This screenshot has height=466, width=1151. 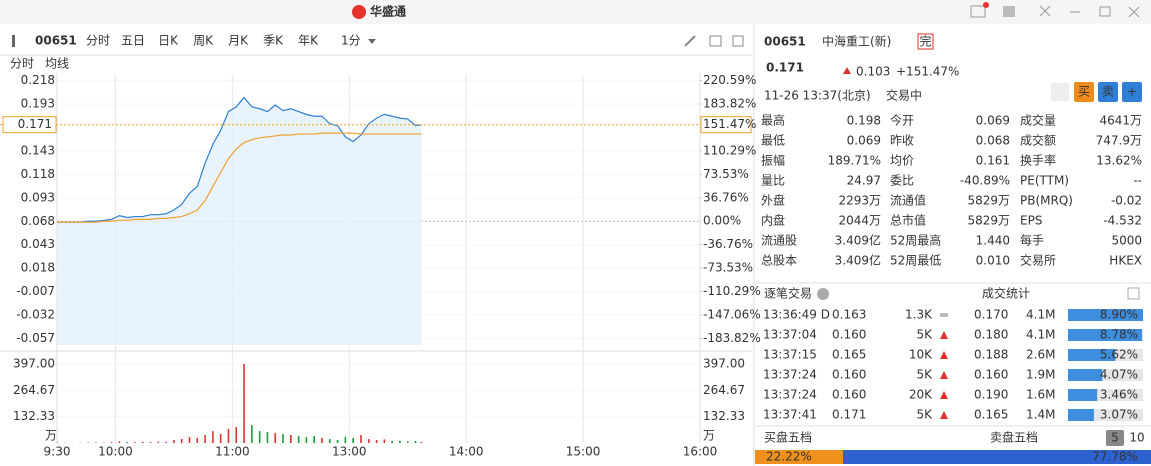 I want to click on trade-volume: 10K, so click(x=921, y=355).